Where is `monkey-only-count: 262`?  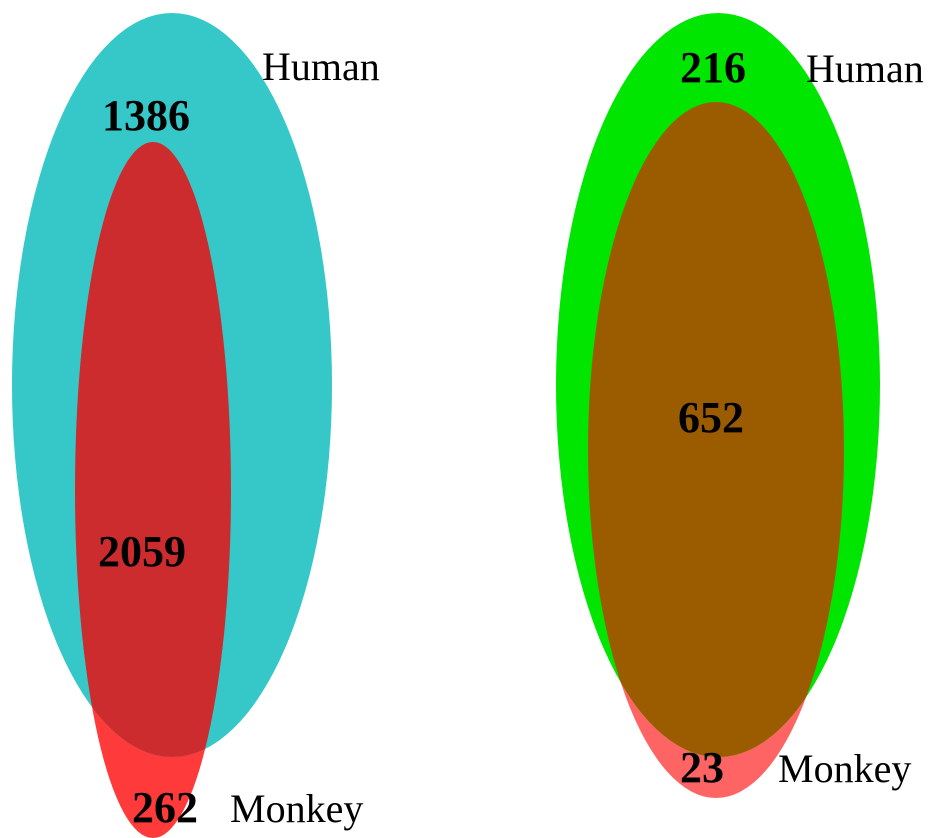
monkey-only-count: 262 is located at coordinates (165, 807).